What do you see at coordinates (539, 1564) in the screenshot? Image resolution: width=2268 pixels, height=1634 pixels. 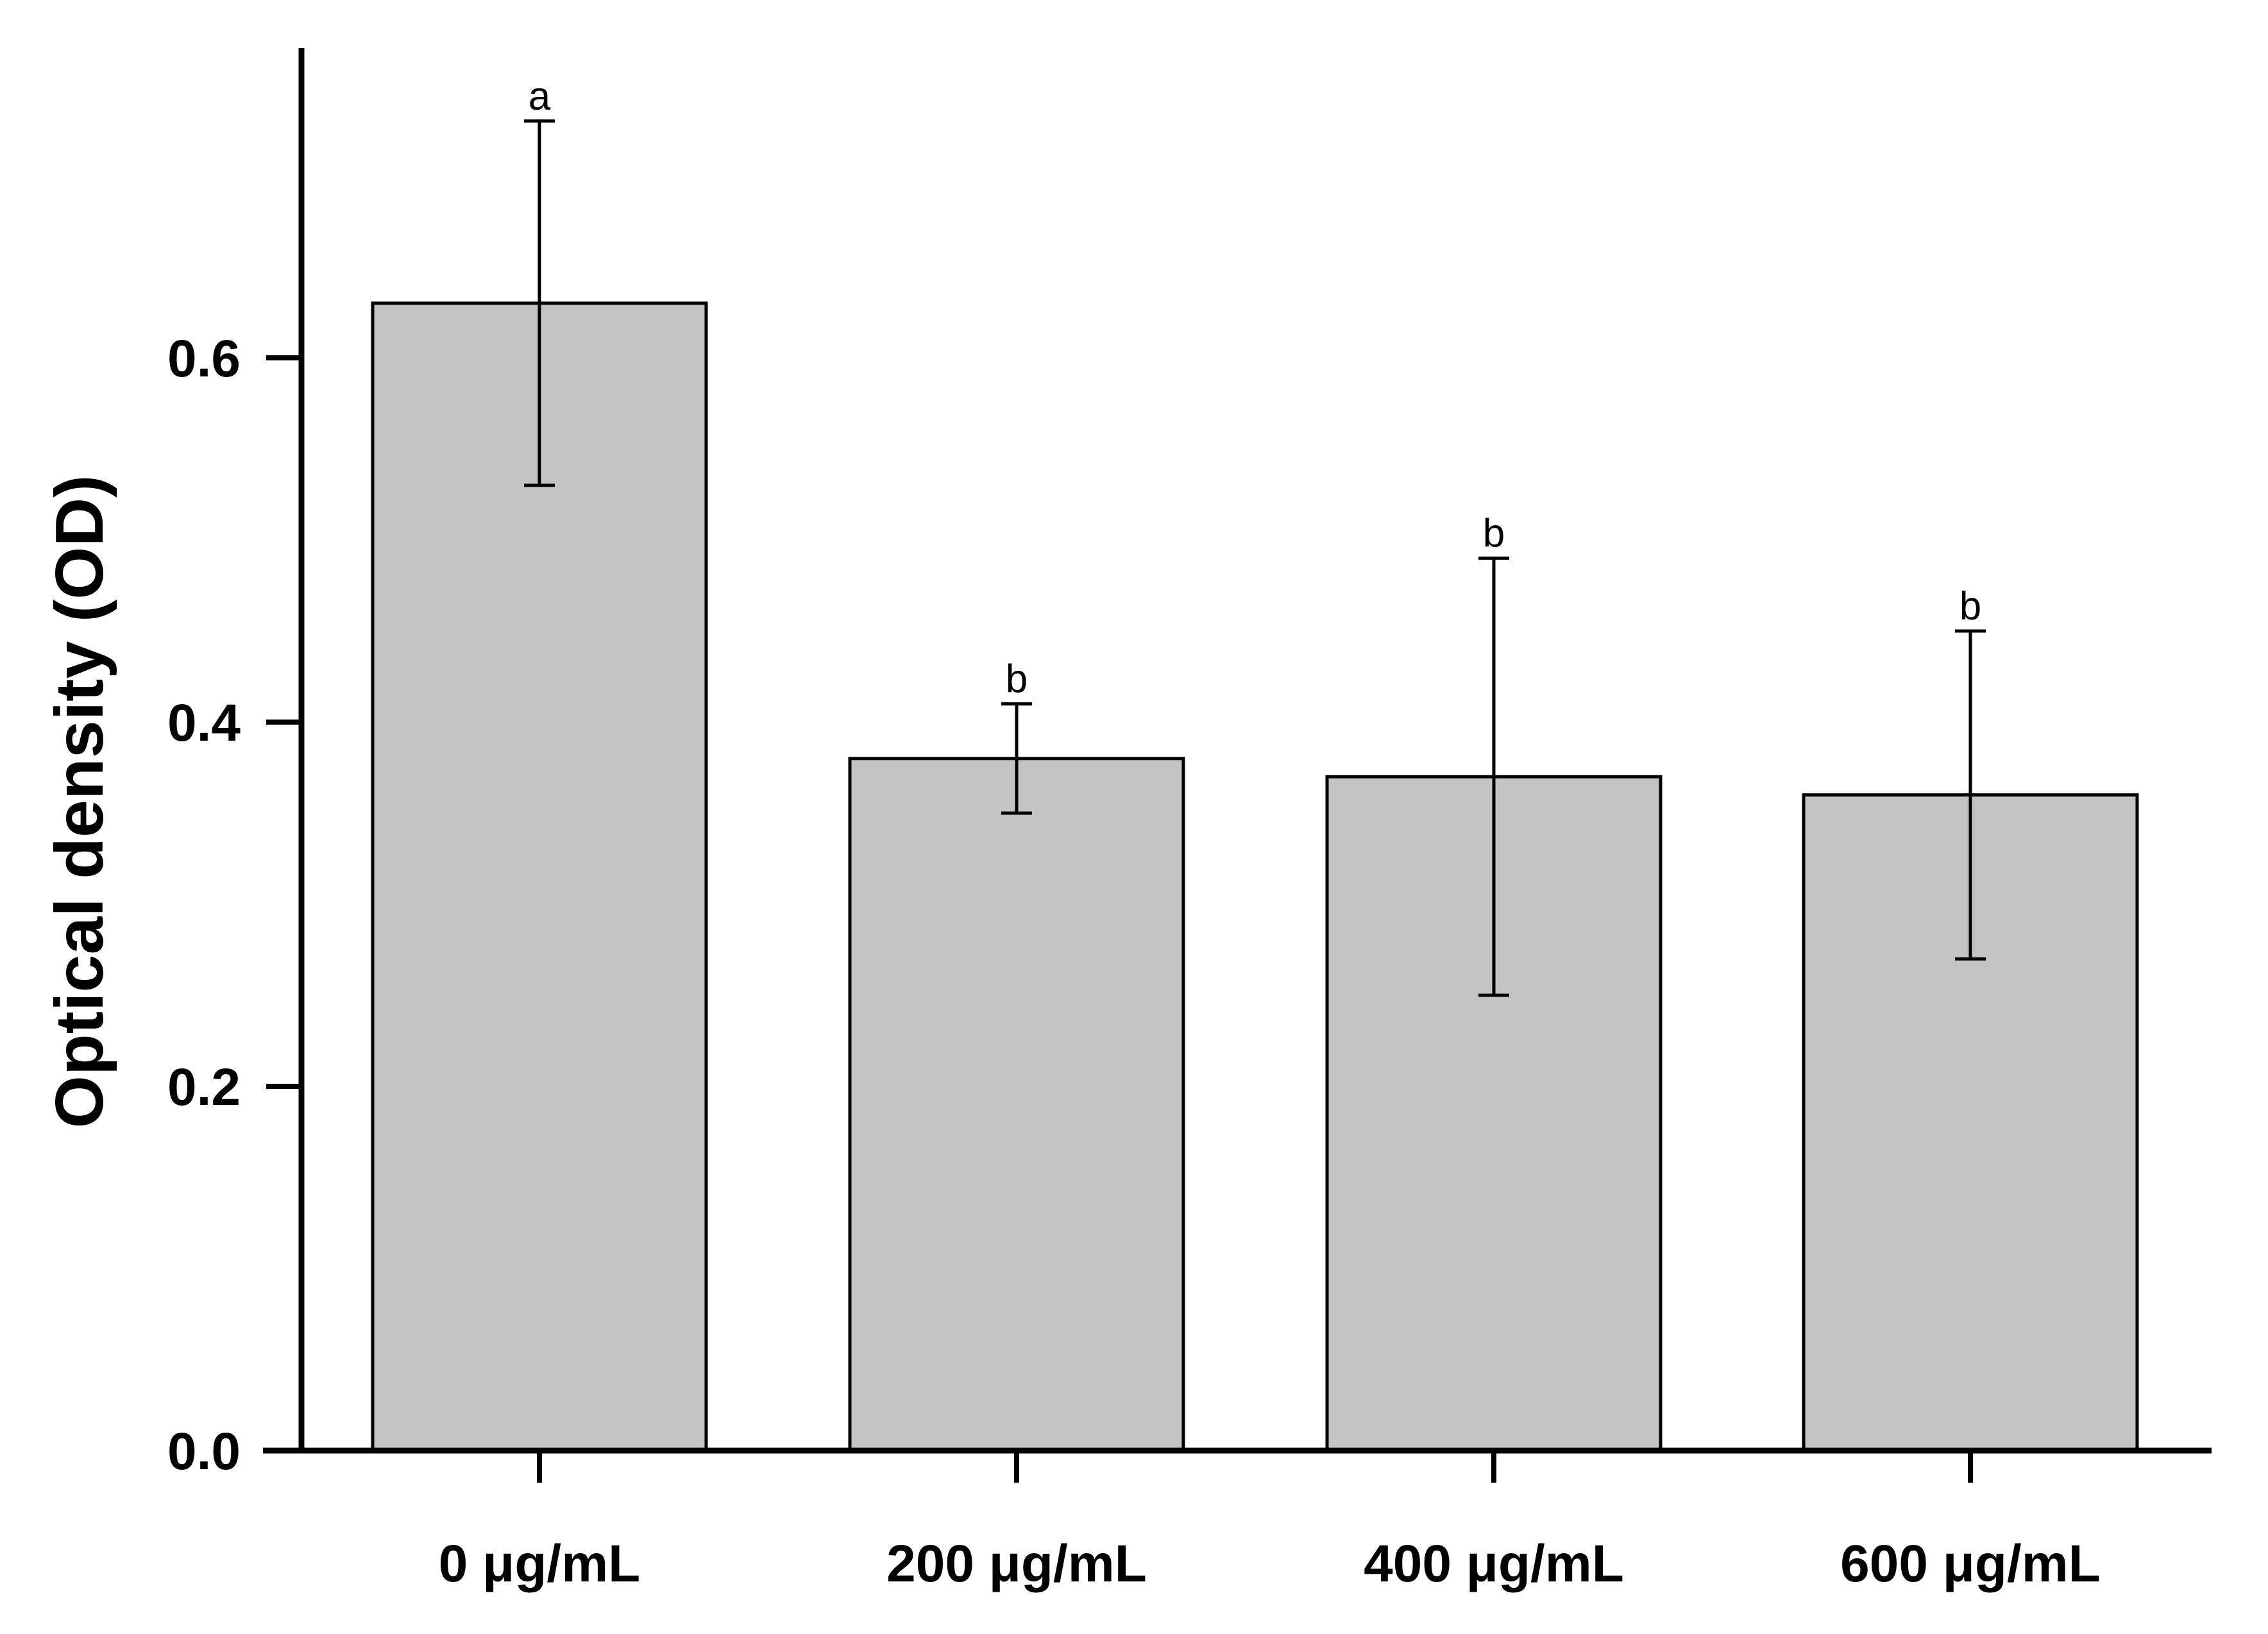 I see `x-tick-label: 0 μg/mL` at bounding box center [539, 1564].